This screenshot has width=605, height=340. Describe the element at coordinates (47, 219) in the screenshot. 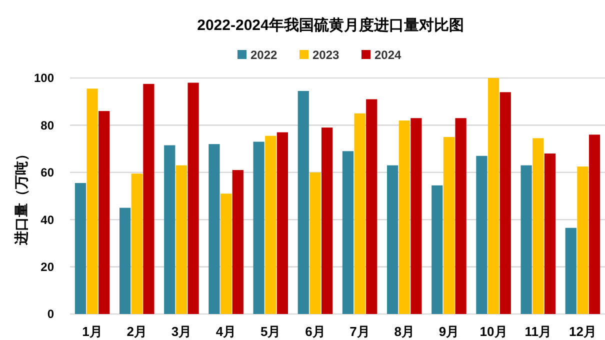

I see `y-tick-label: 40` at that location.